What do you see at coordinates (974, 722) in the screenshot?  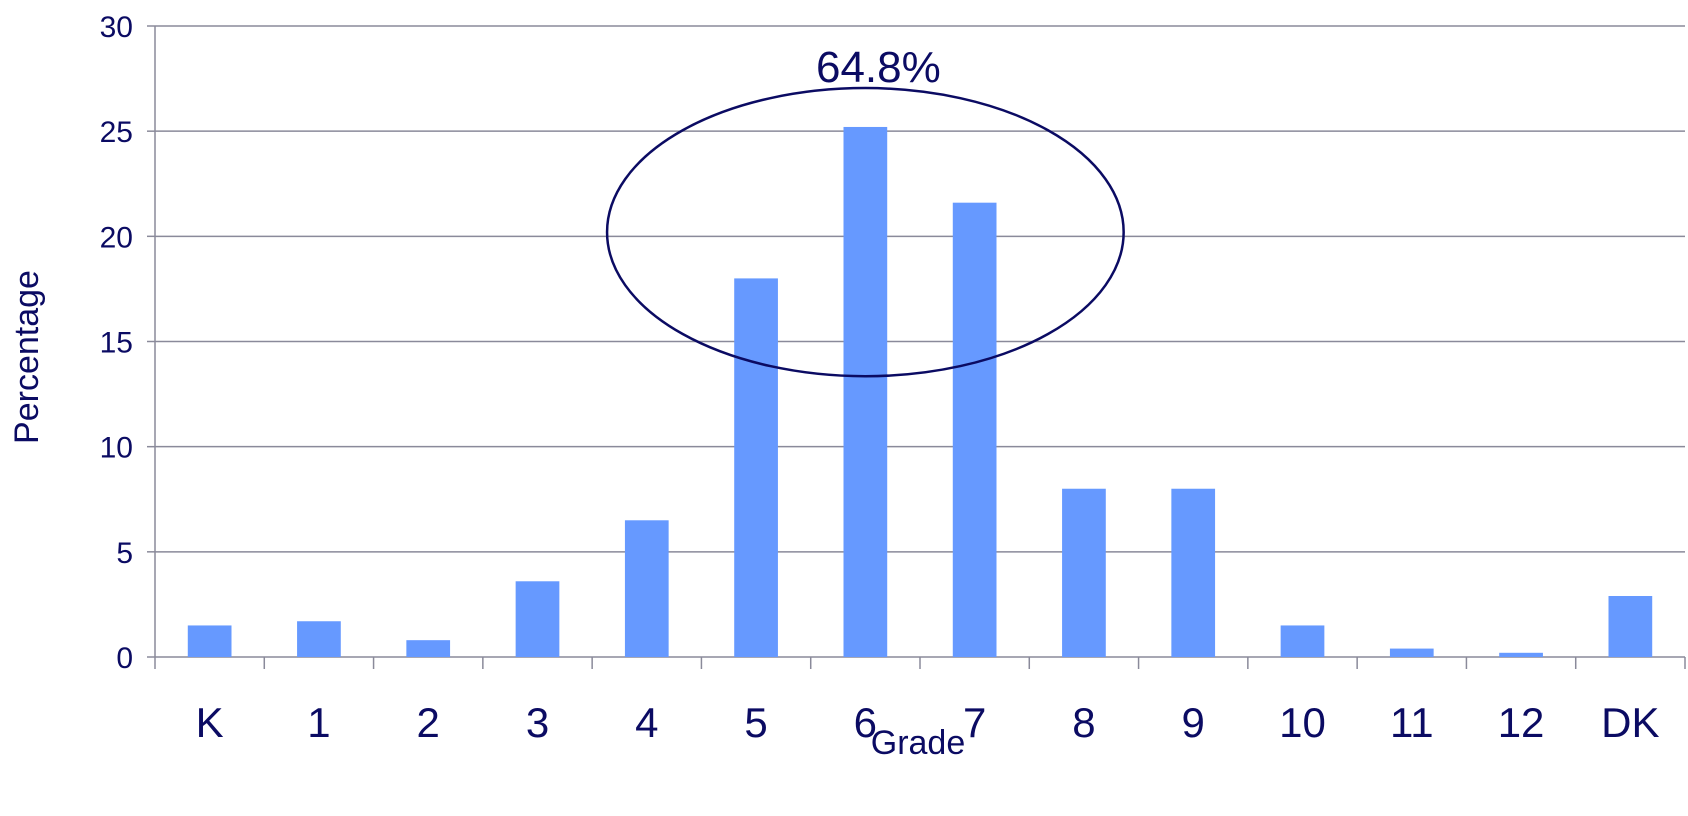 I see `x-tick-label: 7` at bounding box center [974, 722].